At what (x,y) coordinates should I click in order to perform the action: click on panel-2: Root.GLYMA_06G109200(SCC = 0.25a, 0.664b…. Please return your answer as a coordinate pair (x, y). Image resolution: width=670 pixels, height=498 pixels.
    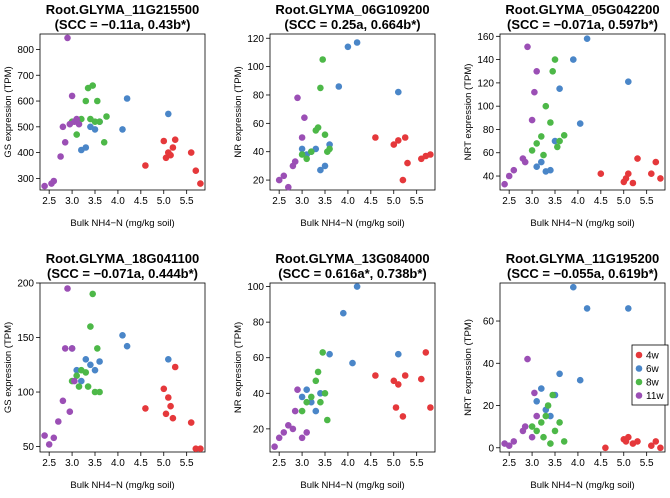
    Looking at the image, I should click on (334, 115).